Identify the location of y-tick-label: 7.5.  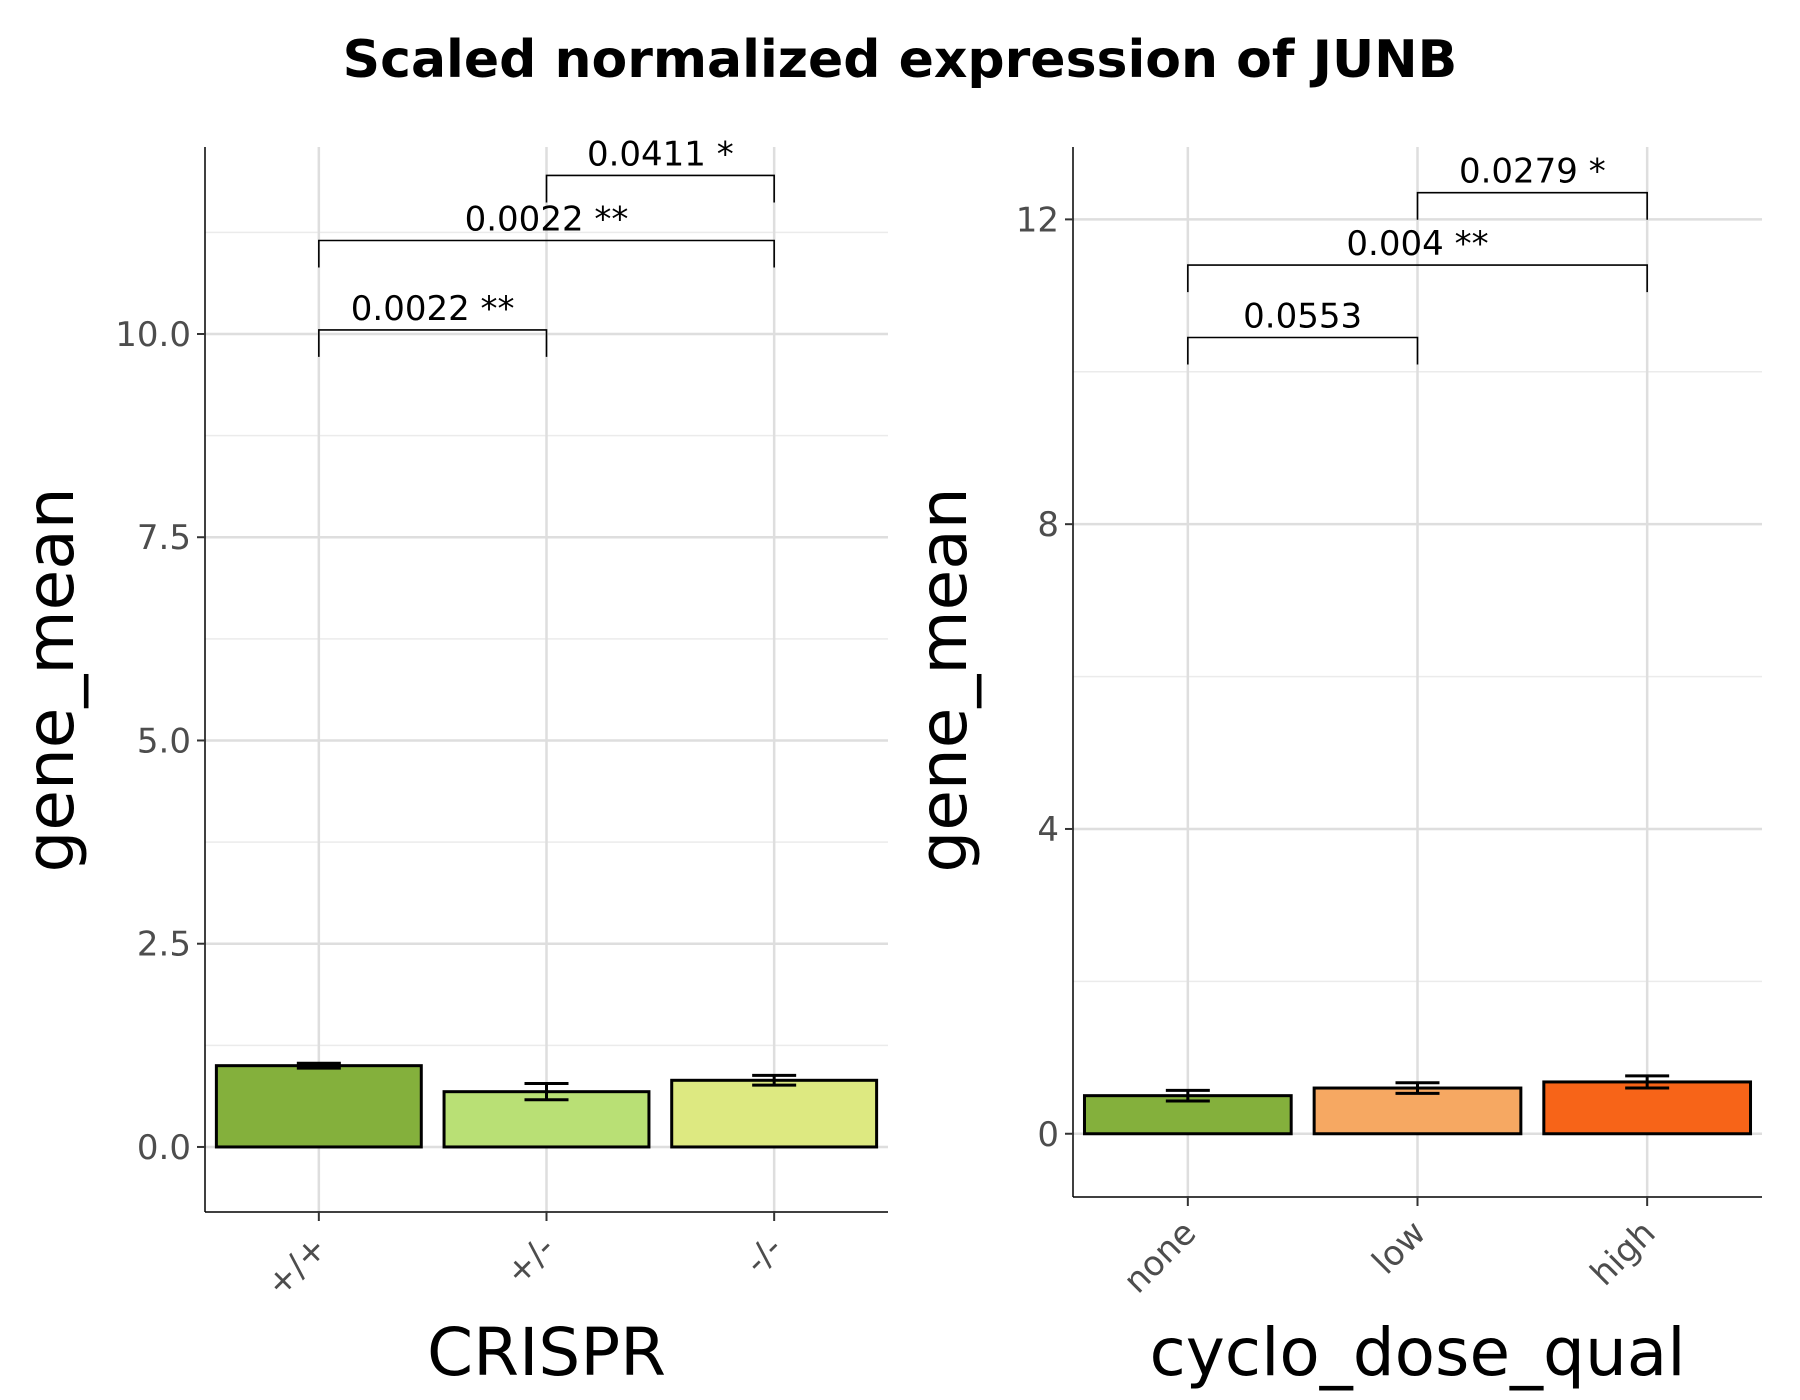
(164, 538).